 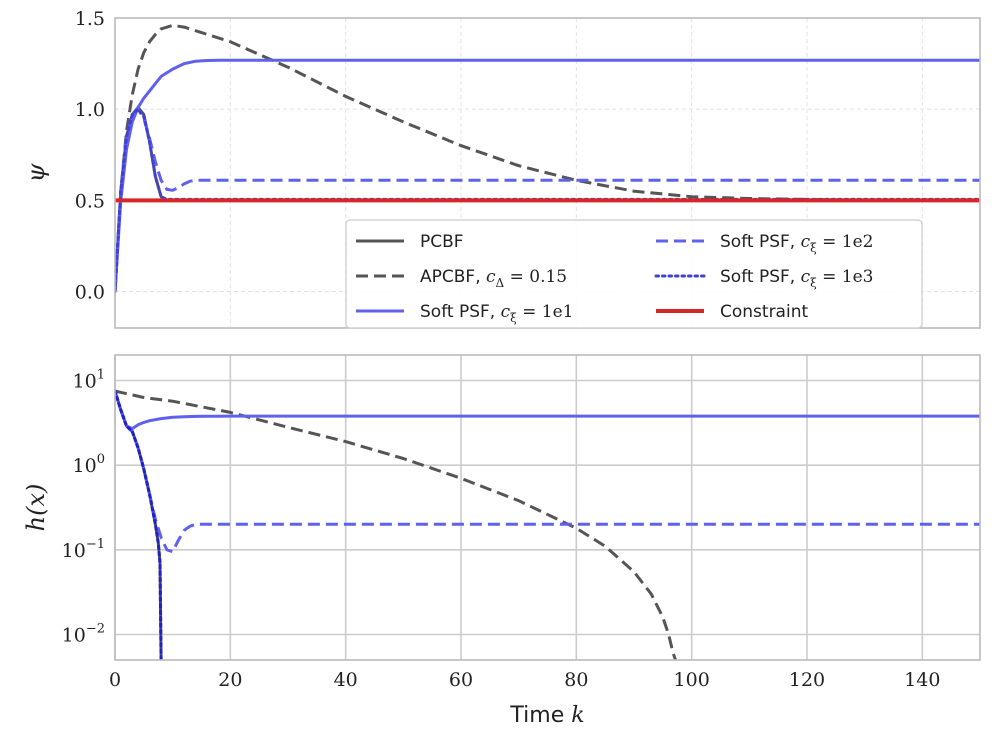 What do you see at coordinates (89, 464) in the screenshot?
I see `y-tick-label: 10⁰` at bounding box center [89, 464].